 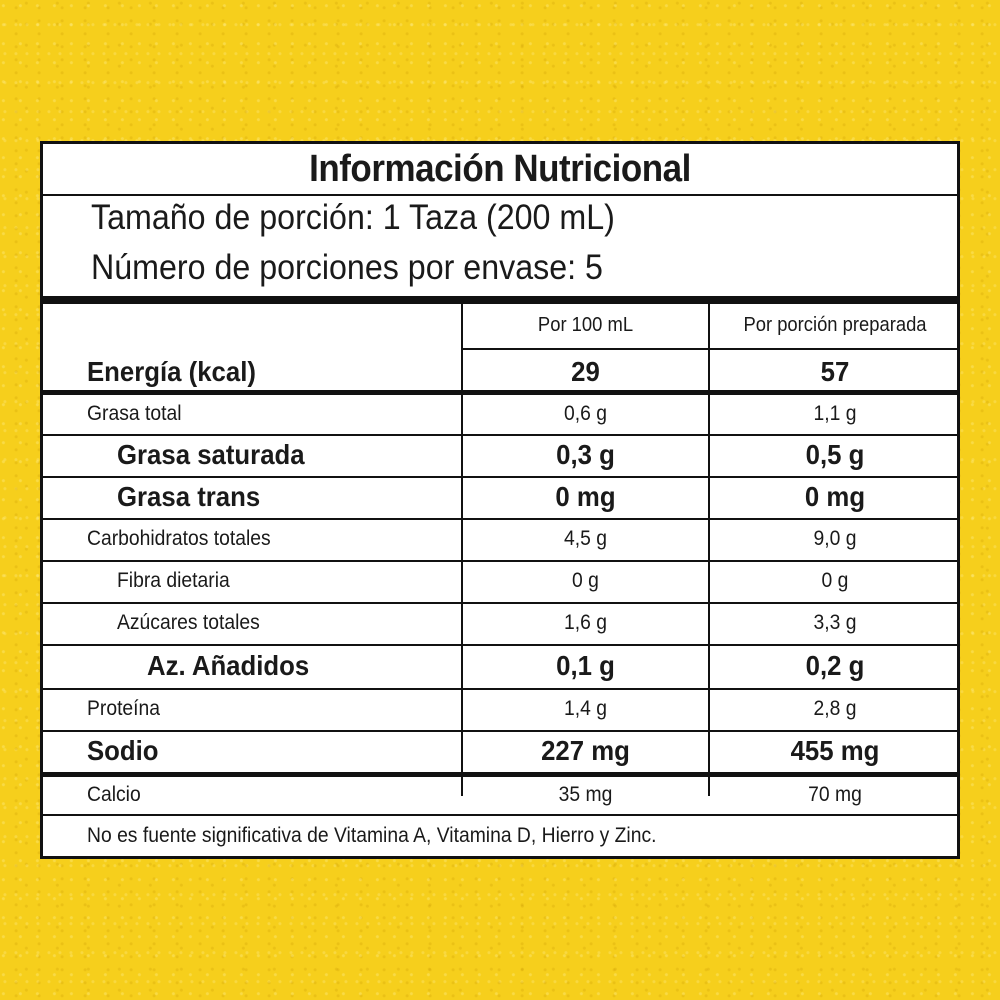 I want to click on value-per-100ml: 1,6 g, so click(x=585, y=622).